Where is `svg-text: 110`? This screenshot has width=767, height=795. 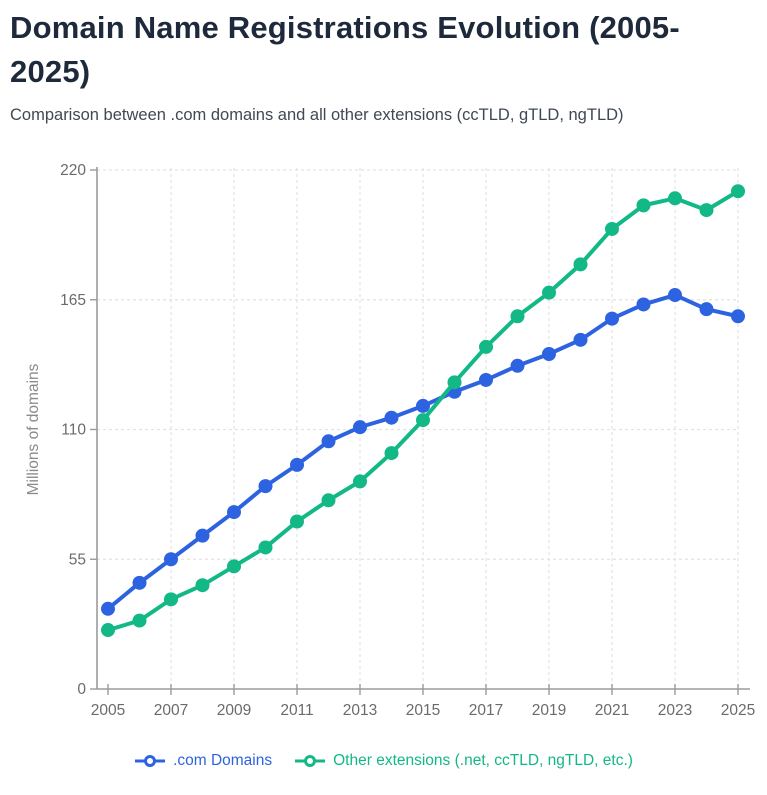
svg-text: 110 is located at coordinates (73, 430).